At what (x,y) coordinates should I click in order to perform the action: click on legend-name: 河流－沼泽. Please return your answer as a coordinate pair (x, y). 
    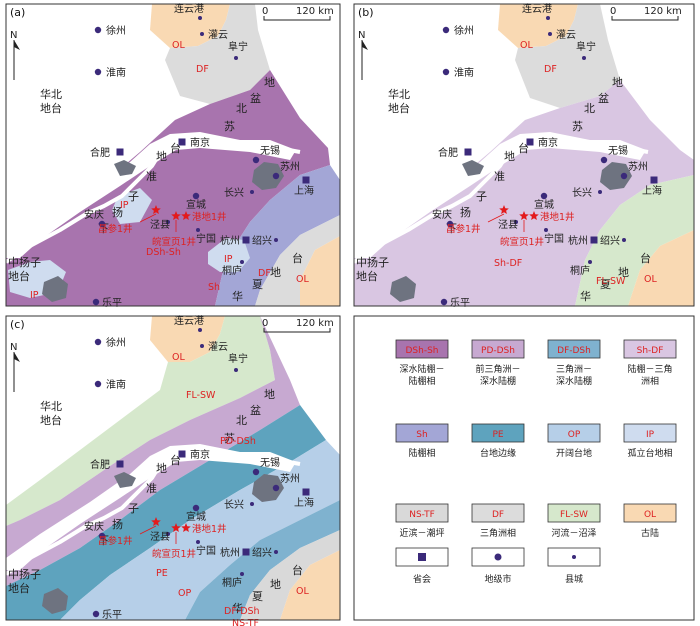
    Looking at the image, I should click on (573, 533).